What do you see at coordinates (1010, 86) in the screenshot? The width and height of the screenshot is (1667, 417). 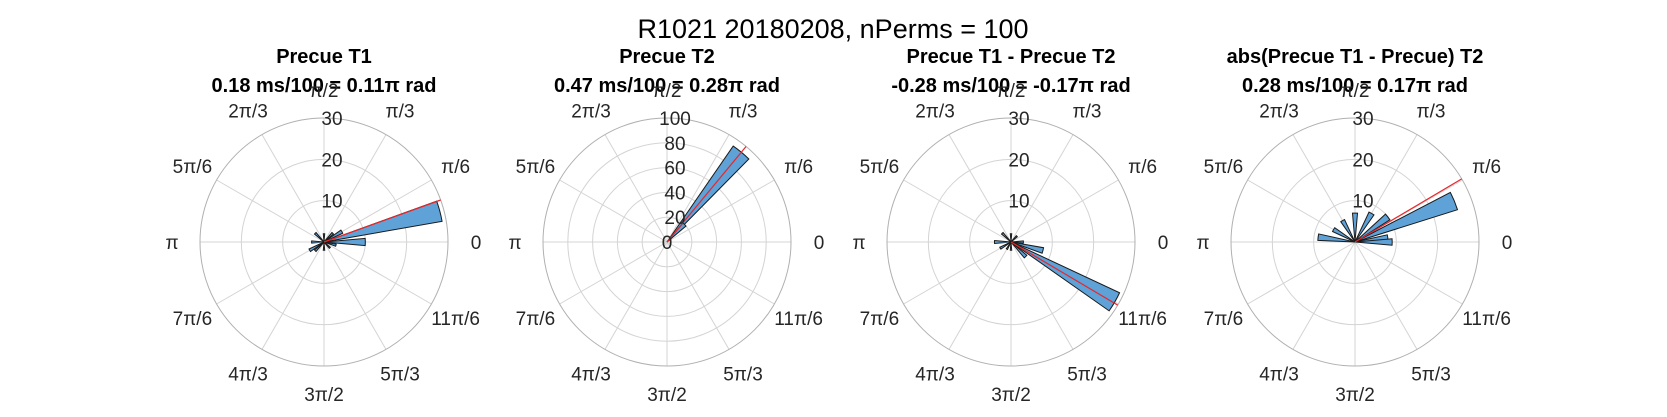 I see `plot-subtitle: -0.28 ms/100 = -0.17π rad` at bounding box center [1010, 86].